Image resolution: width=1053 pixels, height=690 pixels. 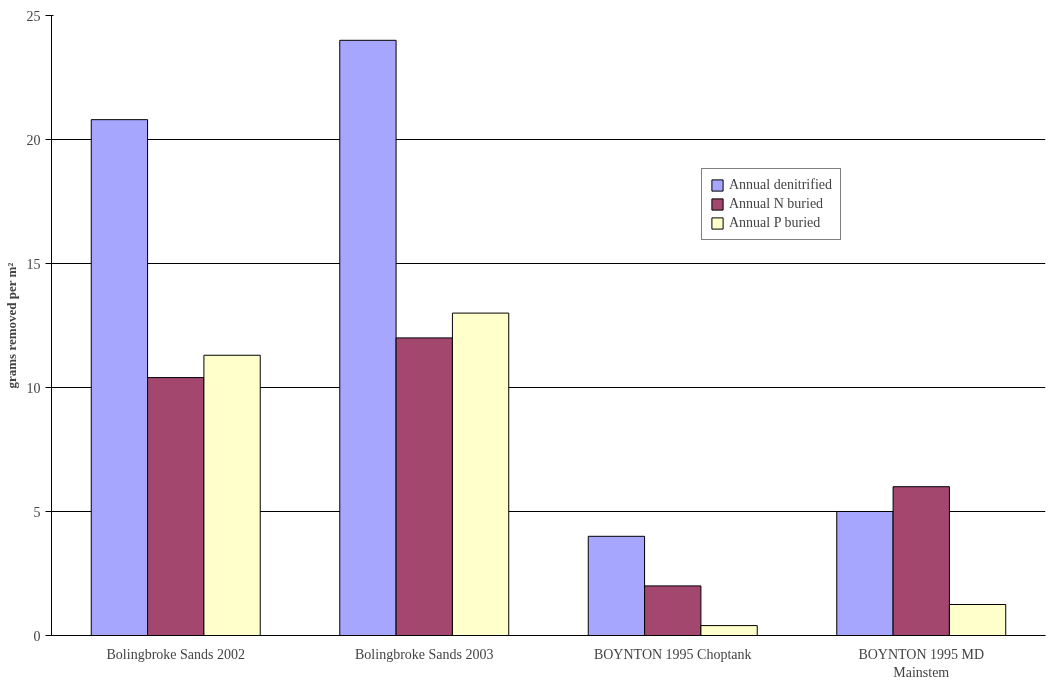 I want to click on y-tick-label: 20, so click(x=33, y=140).